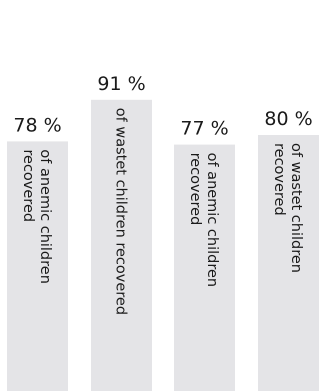  Describe the element at coordinates (37, 125) in the screenshot. I see `value-label-1: 78 %` at that location.